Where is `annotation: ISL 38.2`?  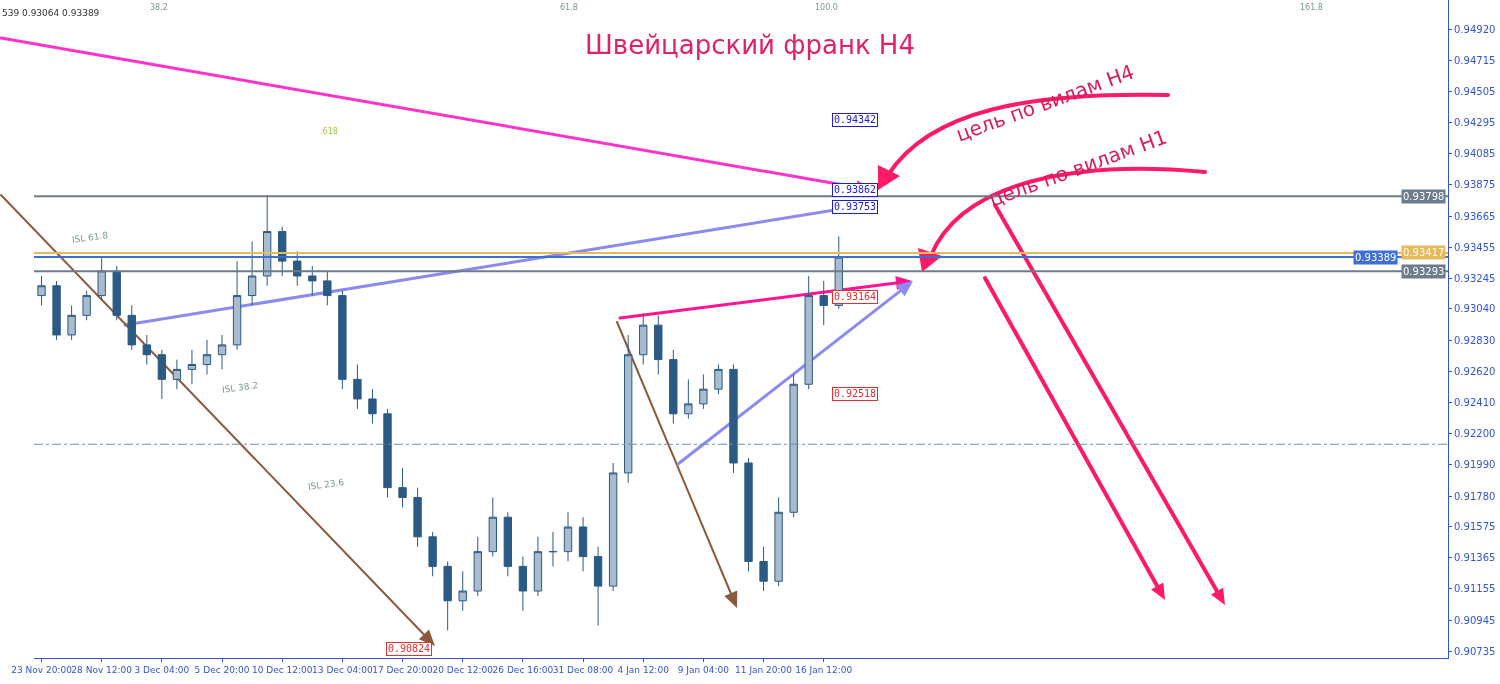
annotation: ISL 38.2 is located at coordinates (240, 387).